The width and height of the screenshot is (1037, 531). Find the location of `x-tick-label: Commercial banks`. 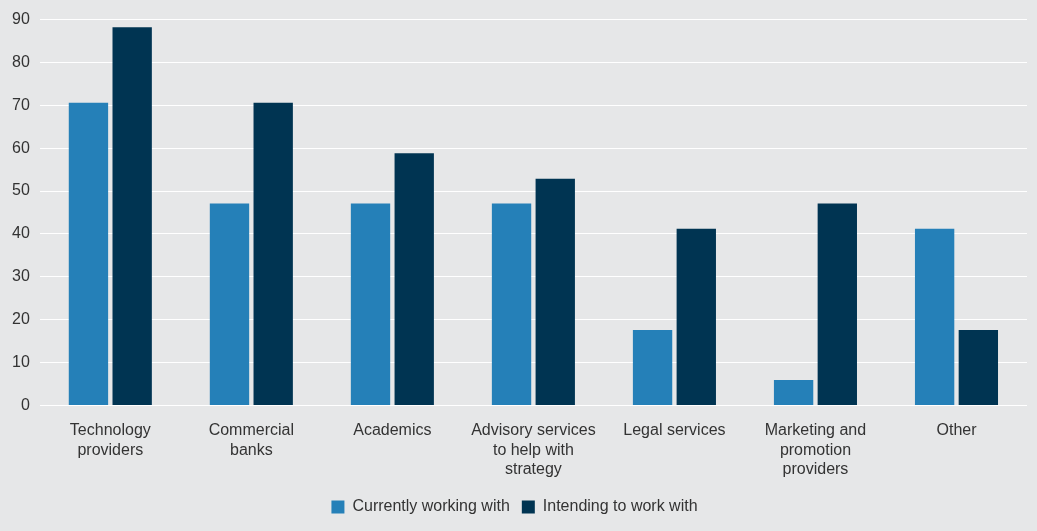

x-tick-label: Commercial banks is located at coordinates (251, 439).